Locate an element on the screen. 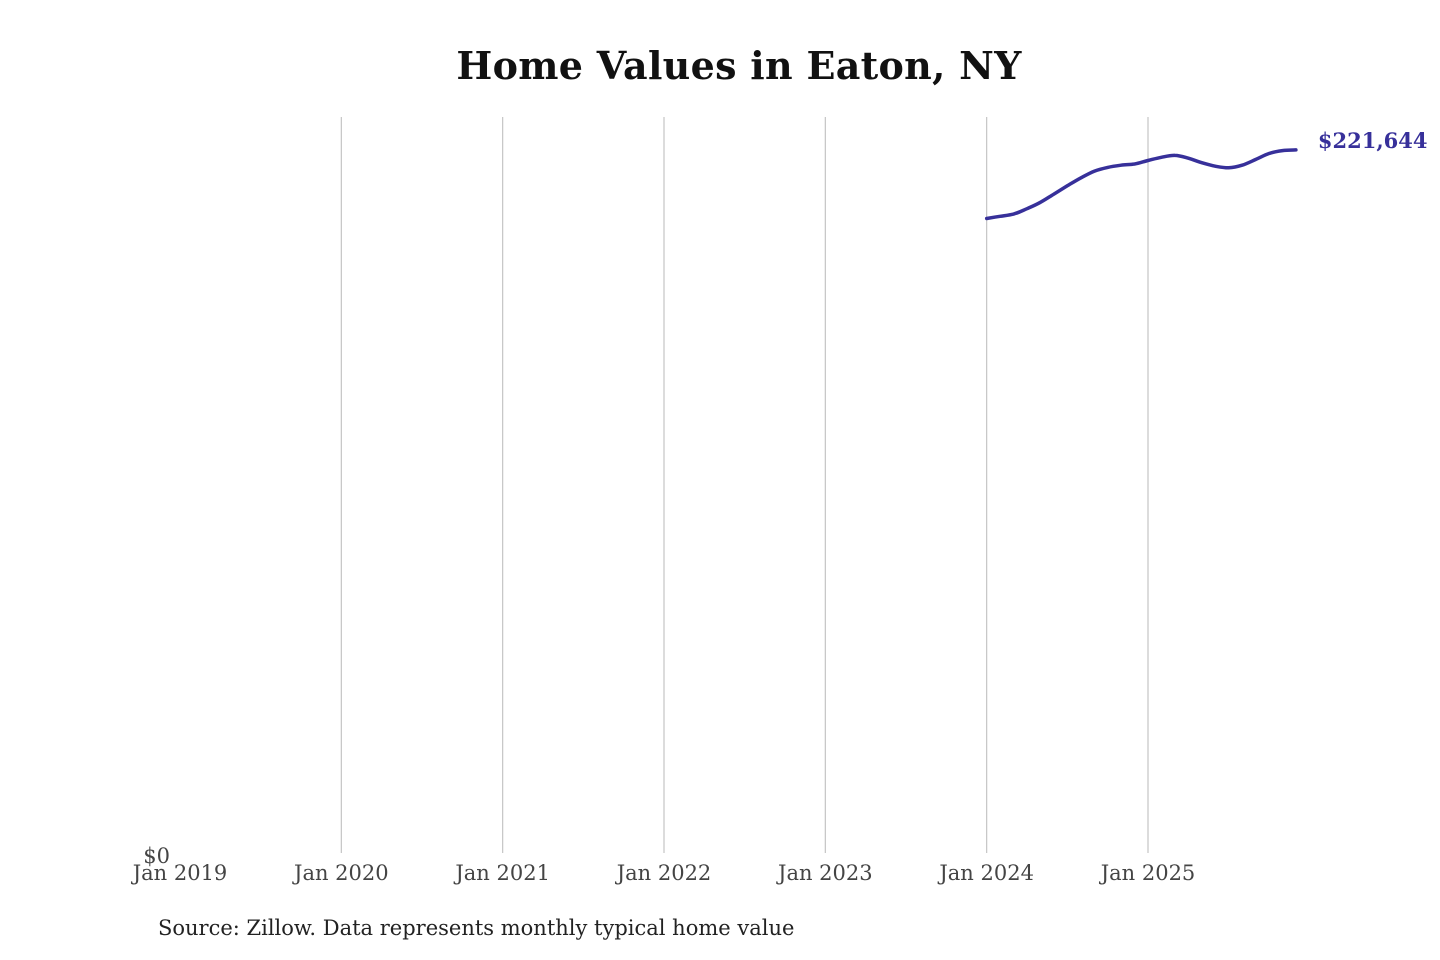  x-tick-label: Jan 2023 is located at coordinates (824, 873).